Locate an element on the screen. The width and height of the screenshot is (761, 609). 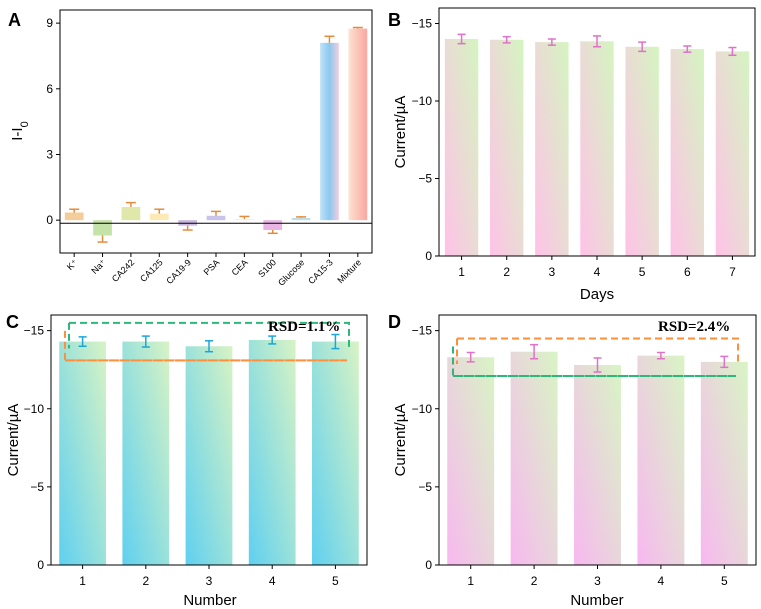
x-axis-c: 1 2 3 4 5 is located at coordinates (209, 576).